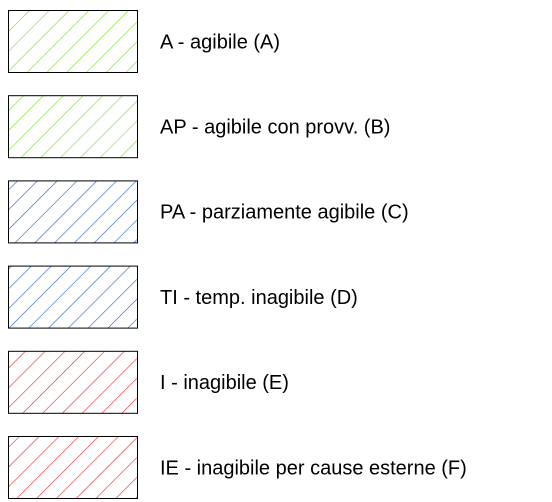  I want to click on legend-label: TI - temp. inagibile (D), so click(259, 298).